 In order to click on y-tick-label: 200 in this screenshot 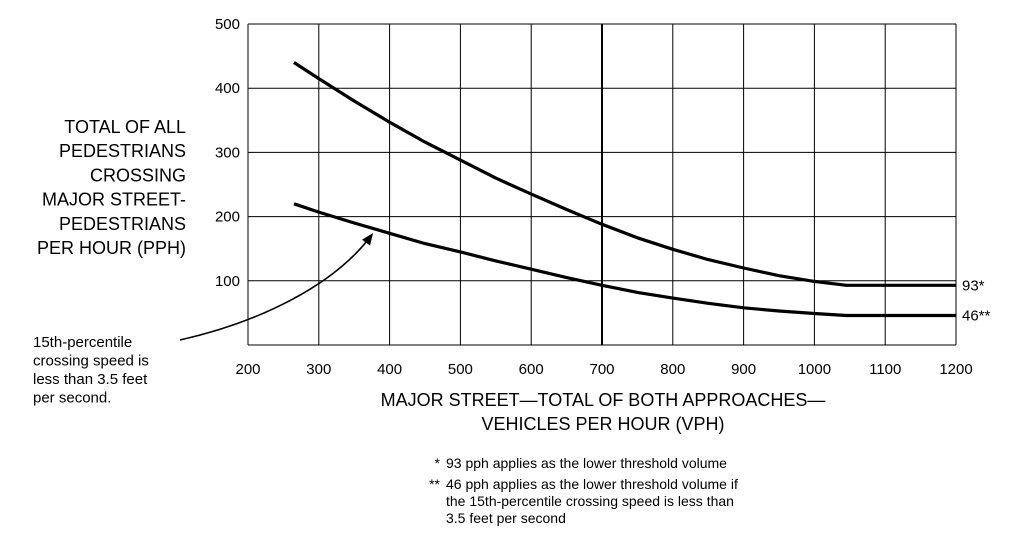, I will do `click(227, 217)`.